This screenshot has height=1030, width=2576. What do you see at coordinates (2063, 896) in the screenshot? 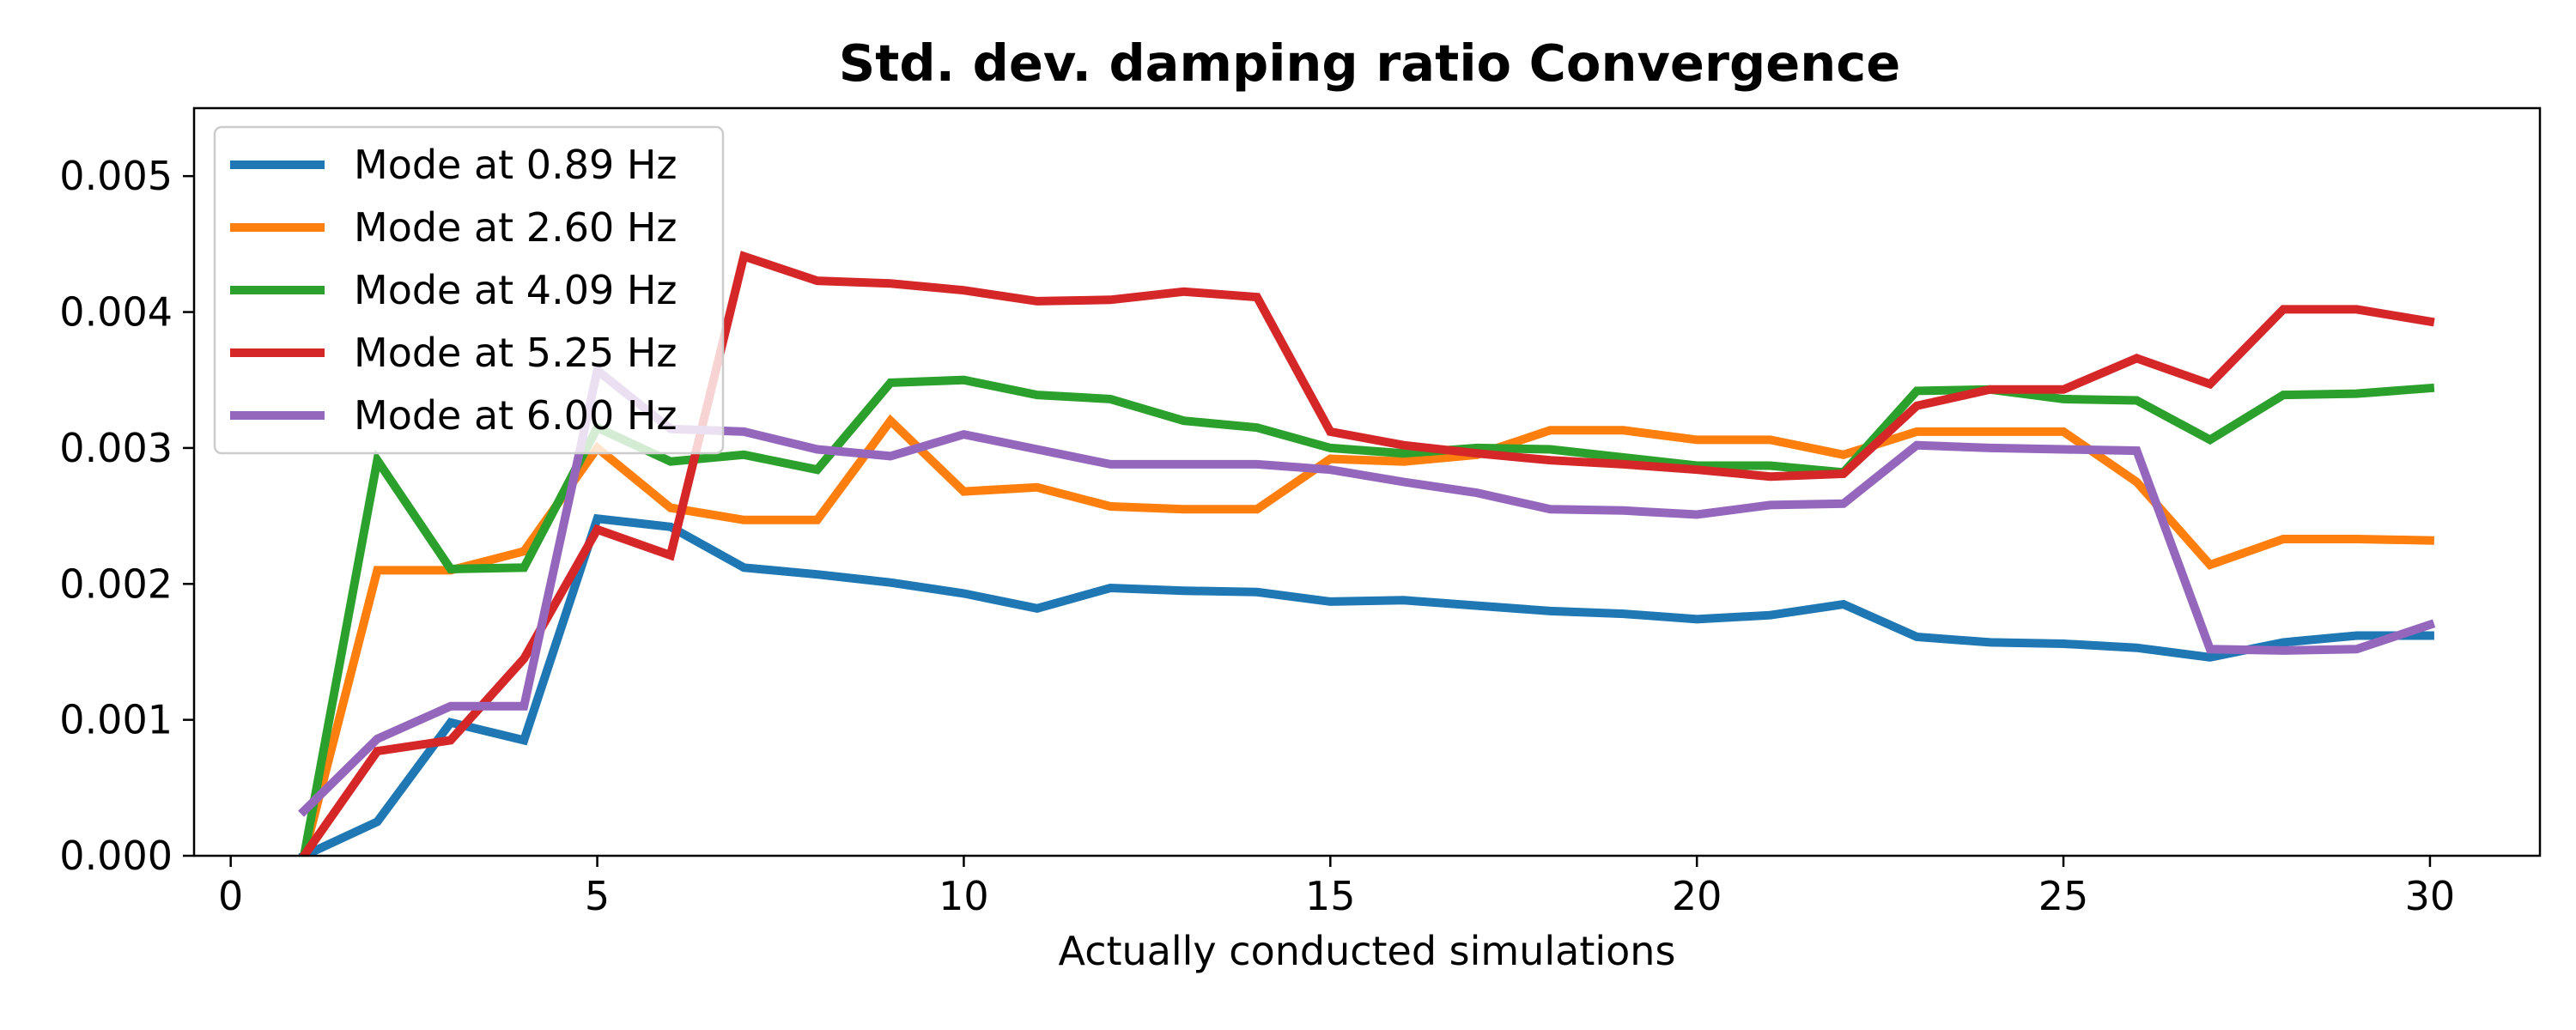
I see `x-tick-label: 25` at bounding box center [2063, 896].